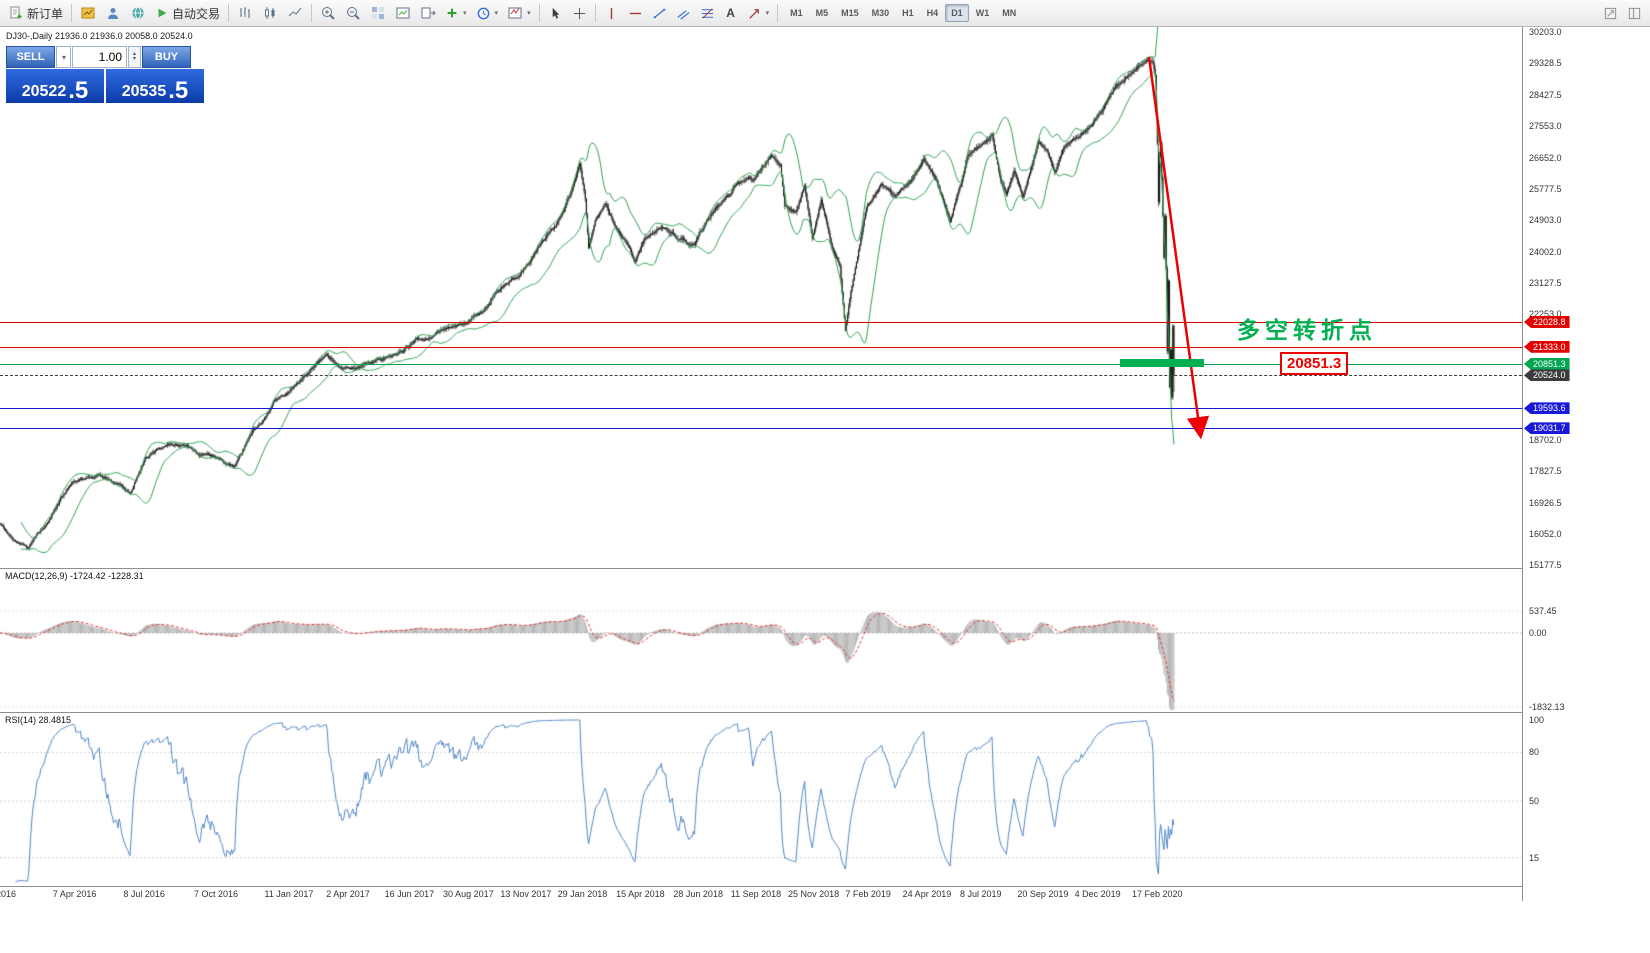 The width and height of the screenshot is (1650, 953). I want to click on buy-price-display: 20535 .5, so click(155, 86).